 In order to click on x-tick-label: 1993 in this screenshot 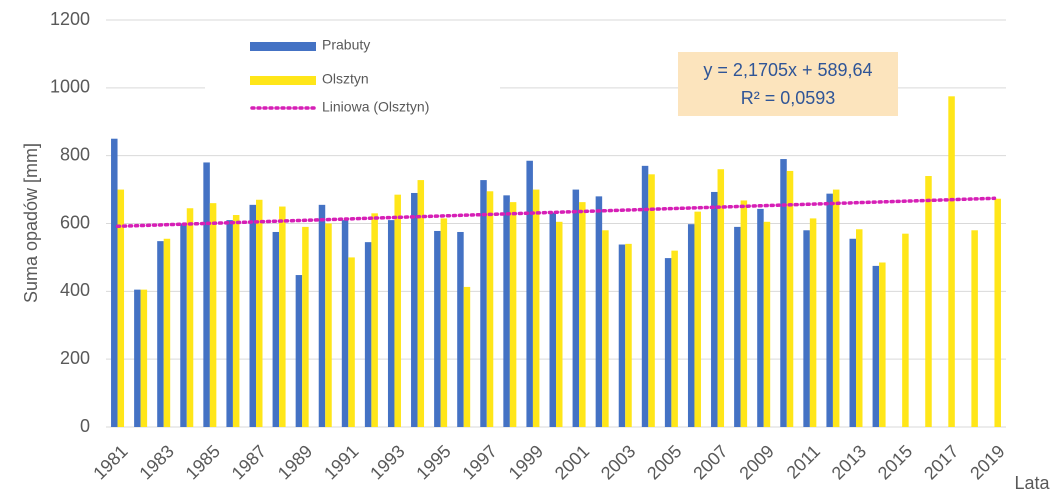, I will do `click(387, 462)`.